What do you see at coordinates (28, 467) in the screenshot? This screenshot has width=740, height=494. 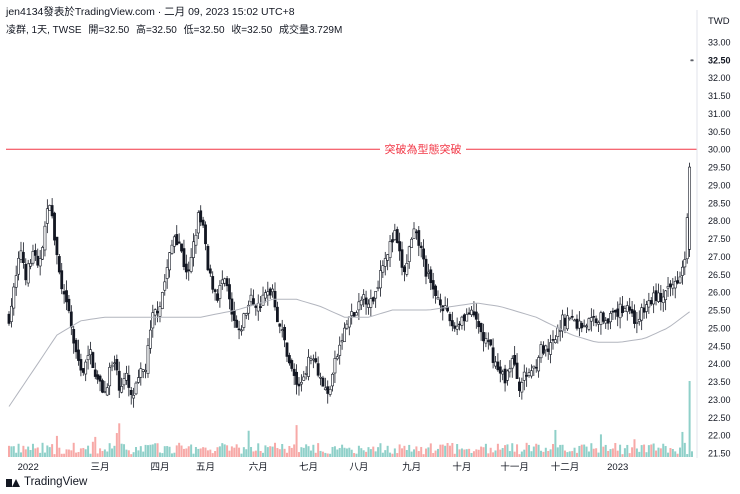 I see `x-tick-label: 2022` at bounding box center [28, 467].